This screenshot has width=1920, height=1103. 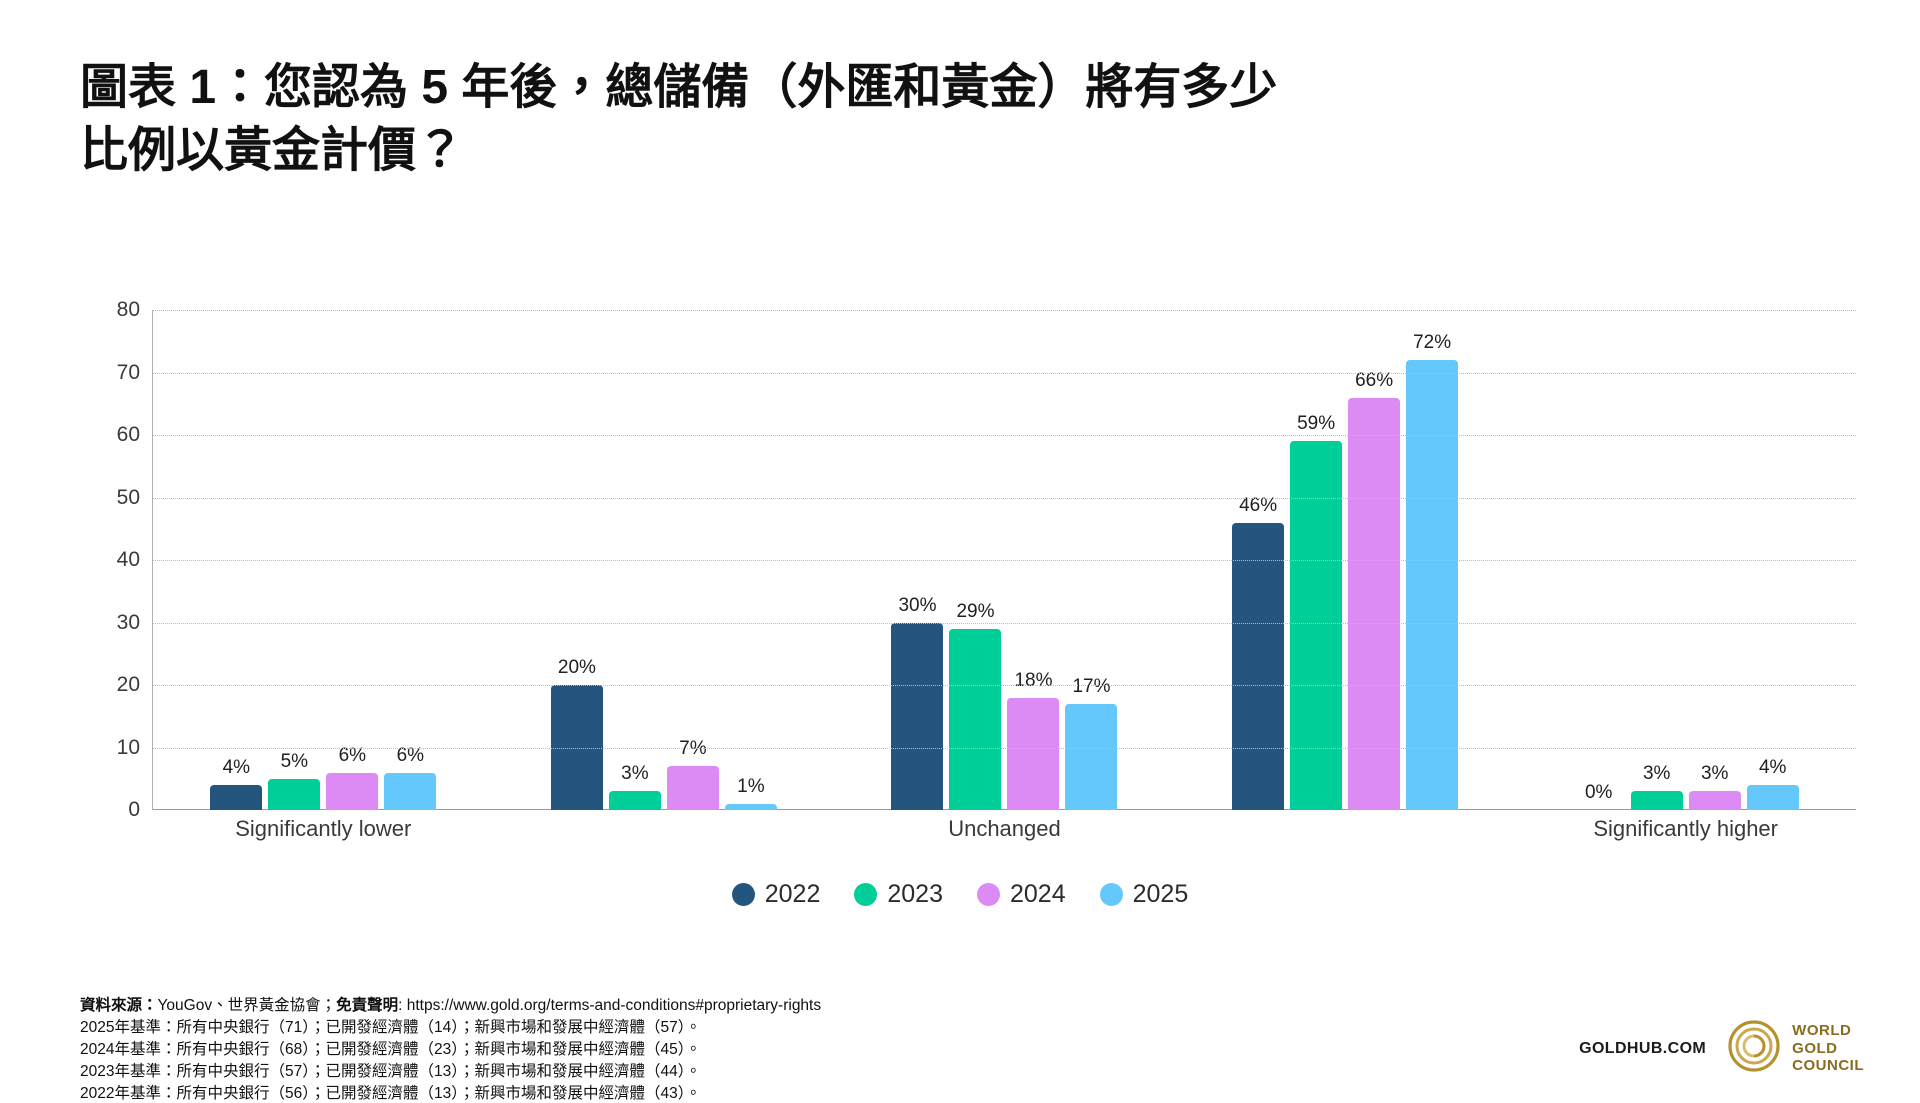 I want to click on legend-item-2025: 2025, so click(x=1144, y=894).